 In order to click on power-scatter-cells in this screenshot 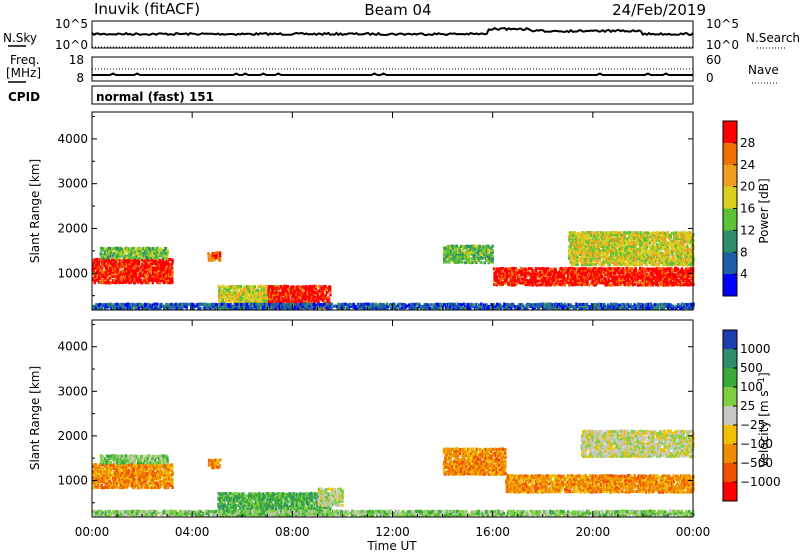, I will do `click(393, 270)`.